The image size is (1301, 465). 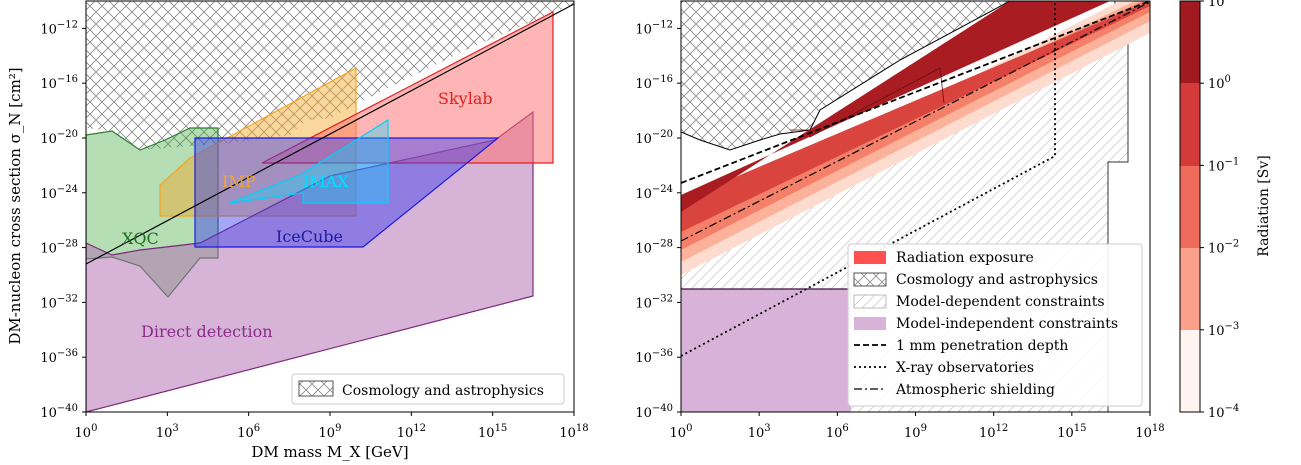 What do you see at coordinates (766, 350) in the screenshot?
I see `model-independent-region` at bounding box center [766, 350].